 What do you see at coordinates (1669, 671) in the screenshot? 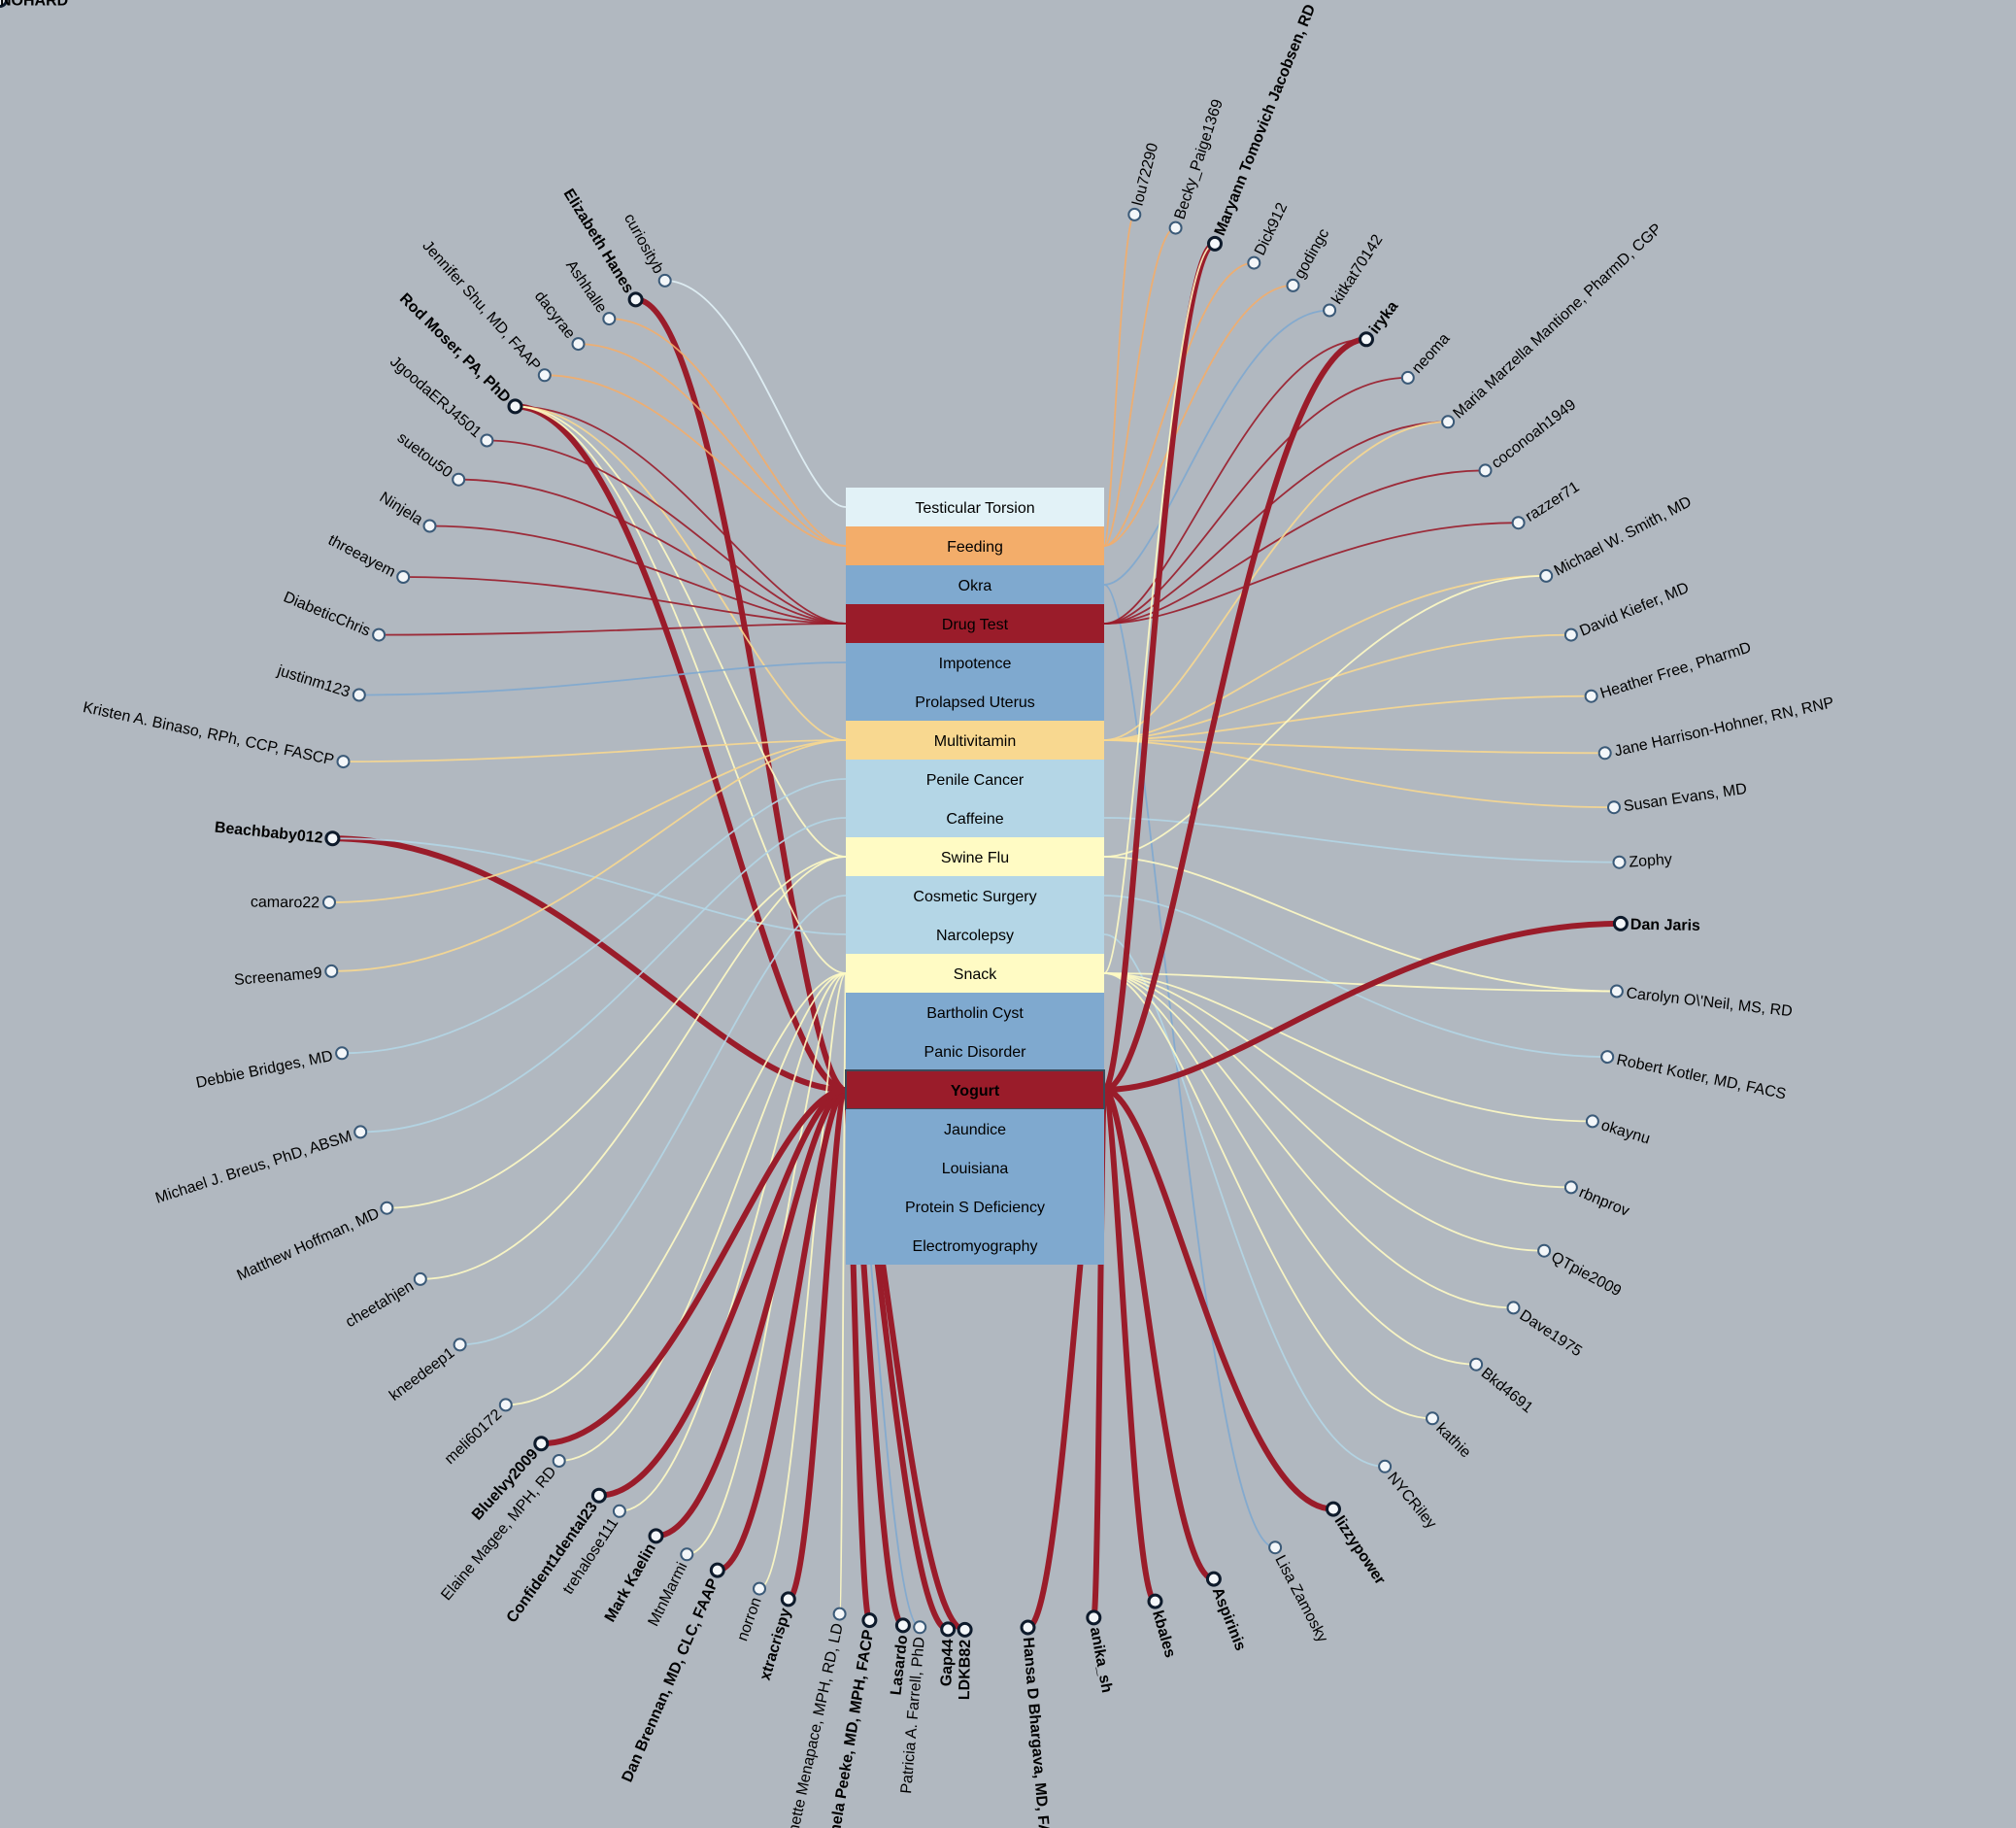
I see `user-node-heather-free-pharmd: Heather Free, PharmD` at bounding box center [1669, 671].